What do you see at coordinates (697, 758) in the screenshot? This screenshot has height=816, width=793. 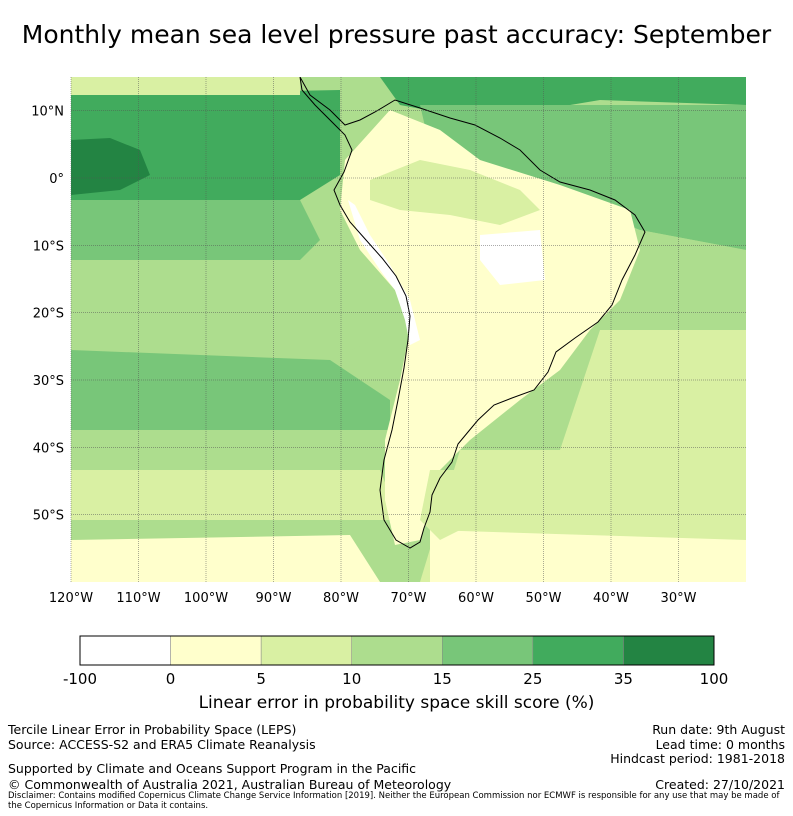 I see `footer-hindcast: Hindcast period: 1981-2018` at bounding box center [697, 758].